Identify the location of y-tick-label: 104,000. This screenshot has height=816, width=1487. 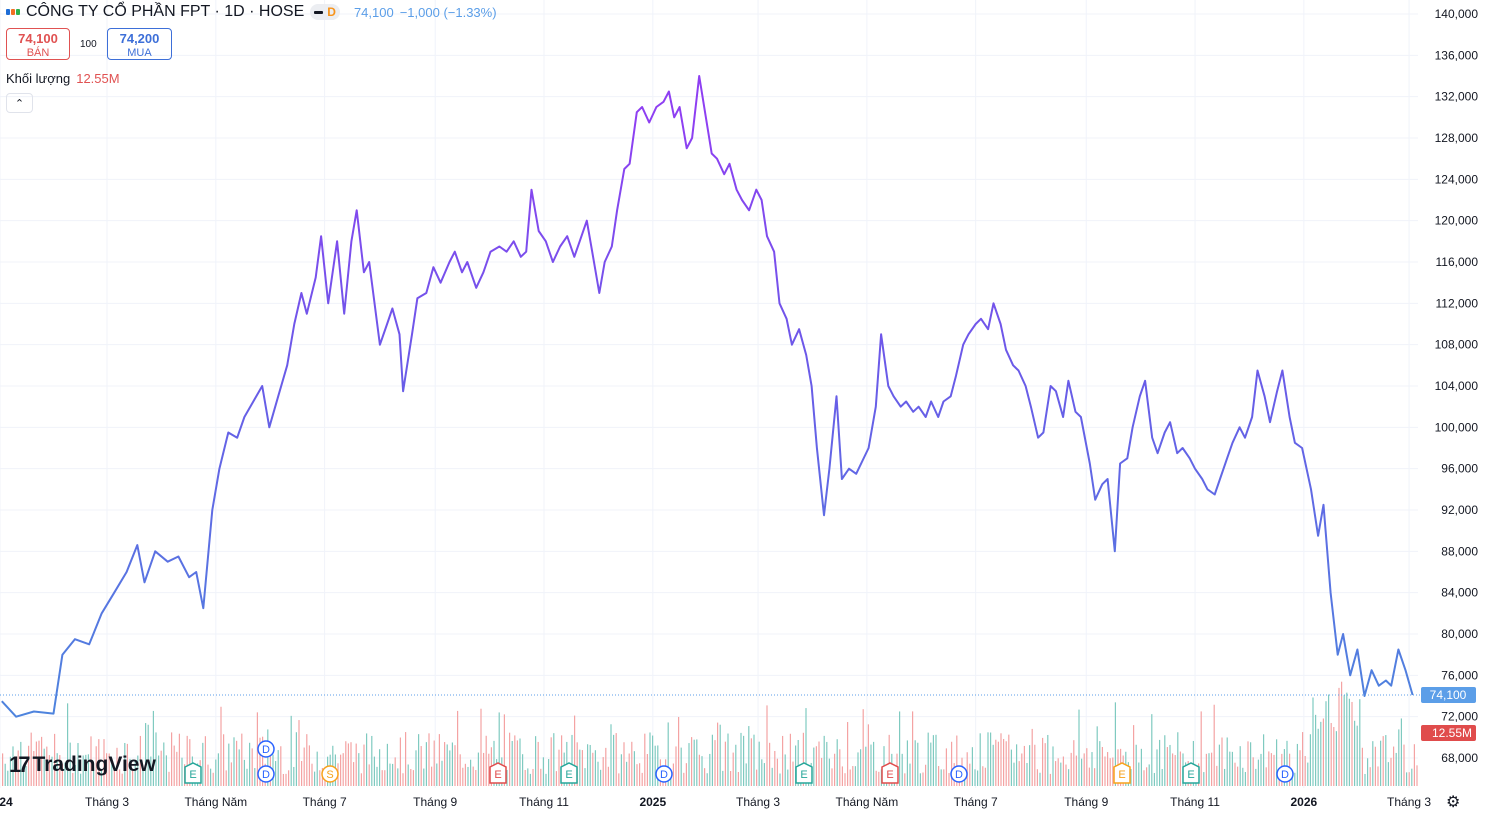
(1457, 386).